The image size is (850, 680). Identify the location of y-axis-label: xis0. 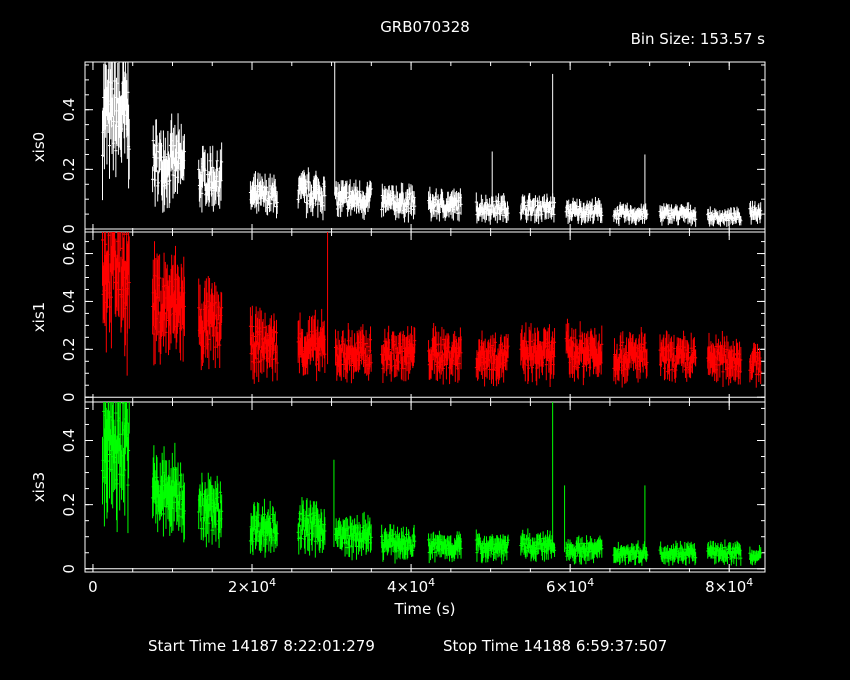
(39, 147).